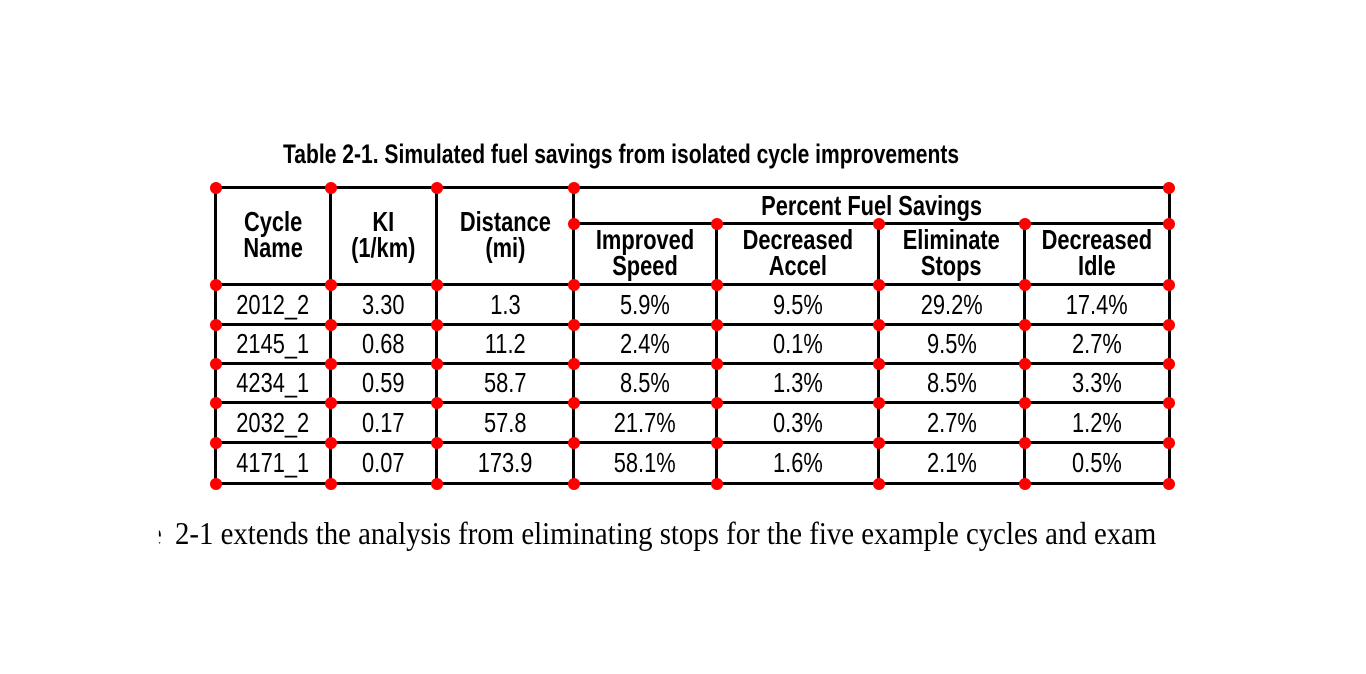 The width and height of the screenshot is (1366, 674). I want to click on cell-eliminate-stops: 2.7%, so click(951, 422).